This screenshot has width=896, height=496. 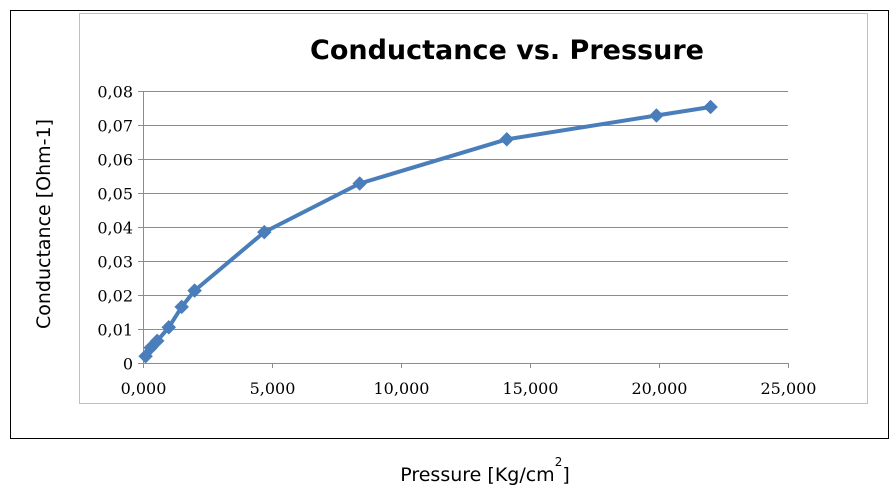 I want to click on y-tick-label: 0,06, so click(x=115, y=160).